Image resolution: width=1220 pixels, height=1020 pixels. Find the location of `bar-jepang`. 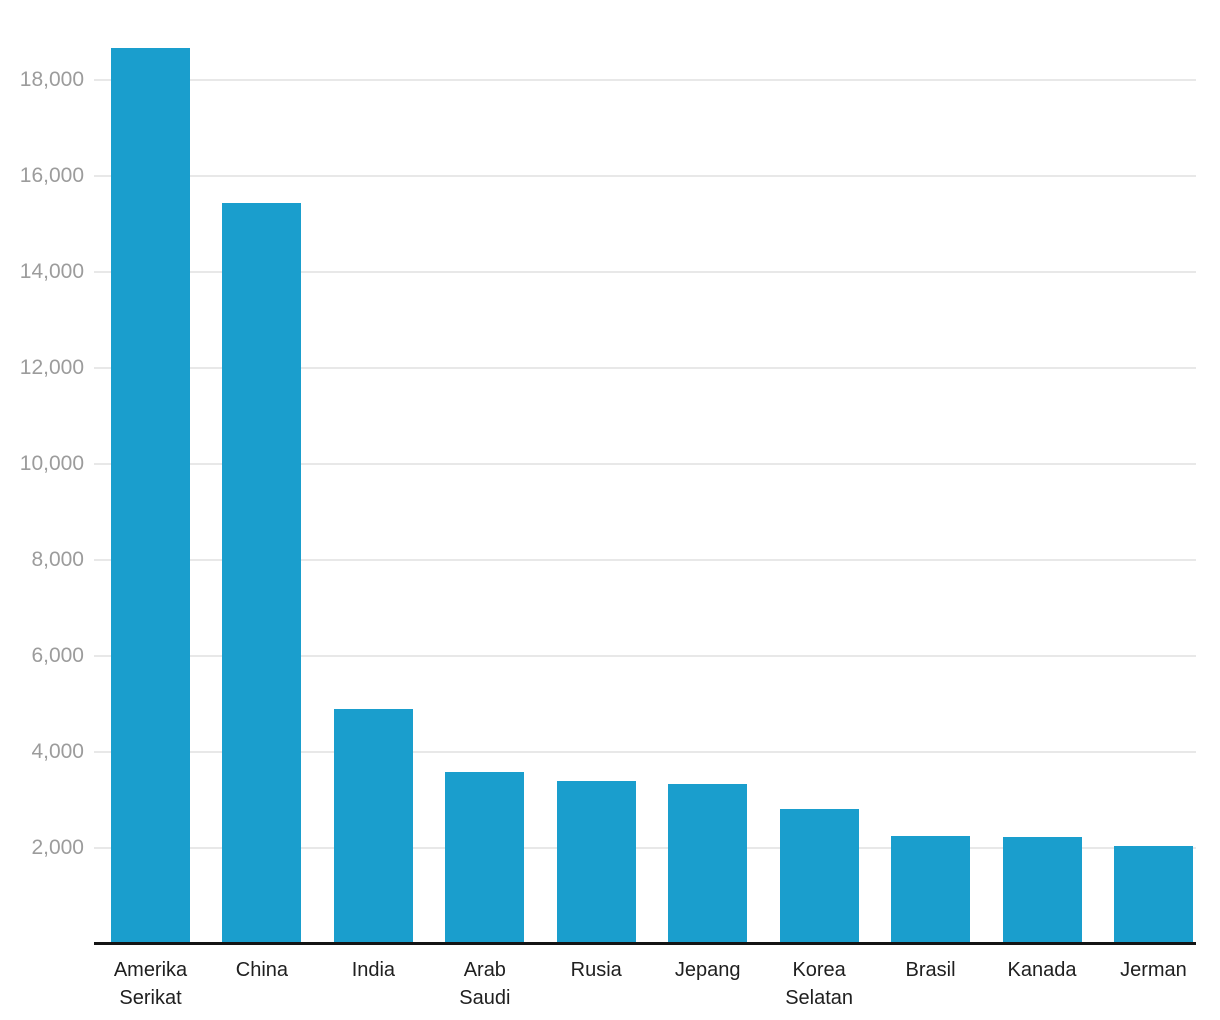

bar-jepang is located at coordinates (708, 864).